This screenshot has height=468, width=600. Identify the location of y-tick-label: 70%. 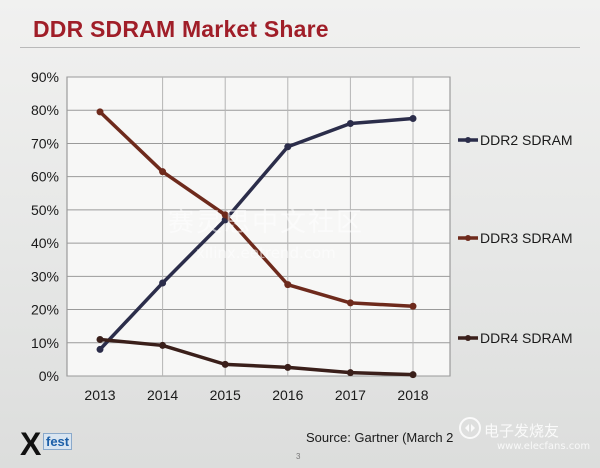
(45, 143).